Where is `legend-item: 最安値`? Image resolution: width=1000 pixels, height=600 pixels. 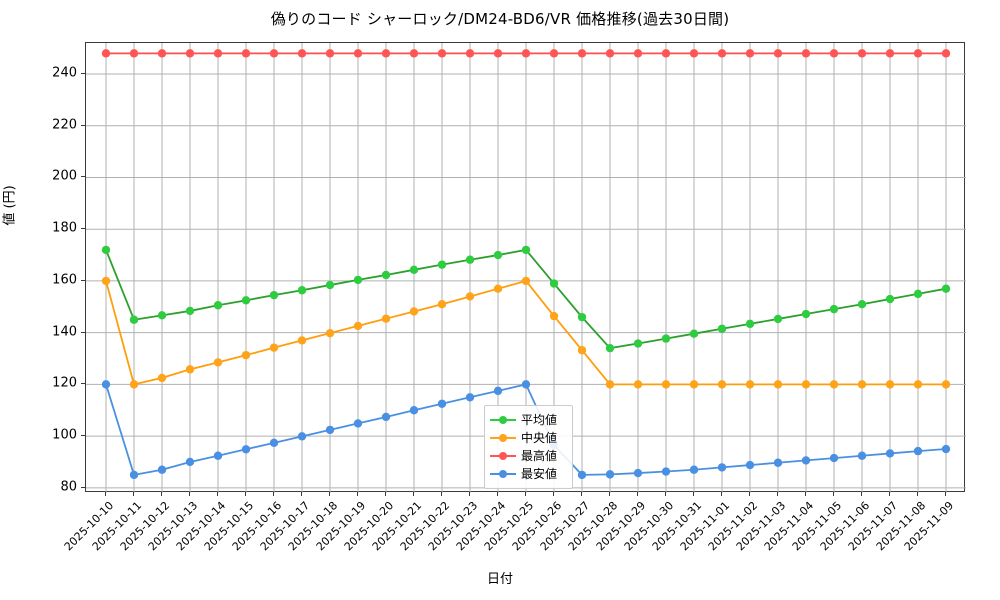 legend-item: 最安値 is located at coordinates (528, 474).